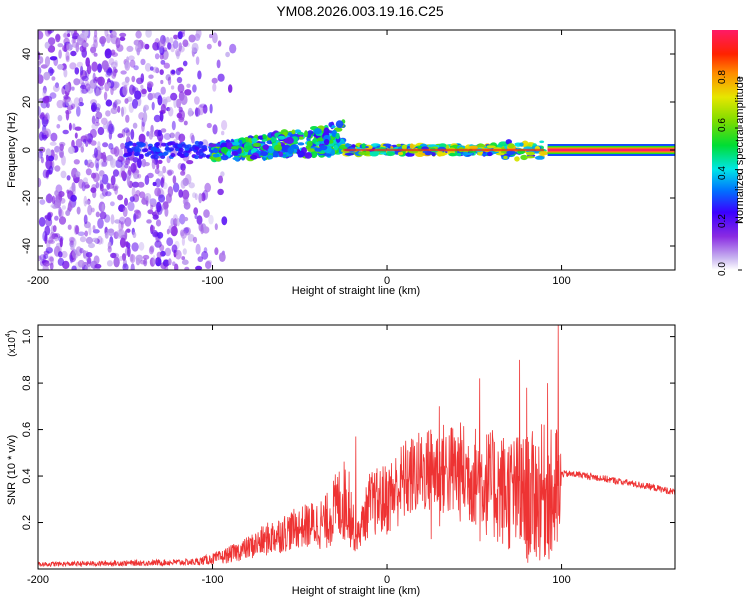 This screenshot has height=605, width=750. Describe the element at coordinates (387, 281) in the screenshot. I see `x-tick-label: 0` at that location.